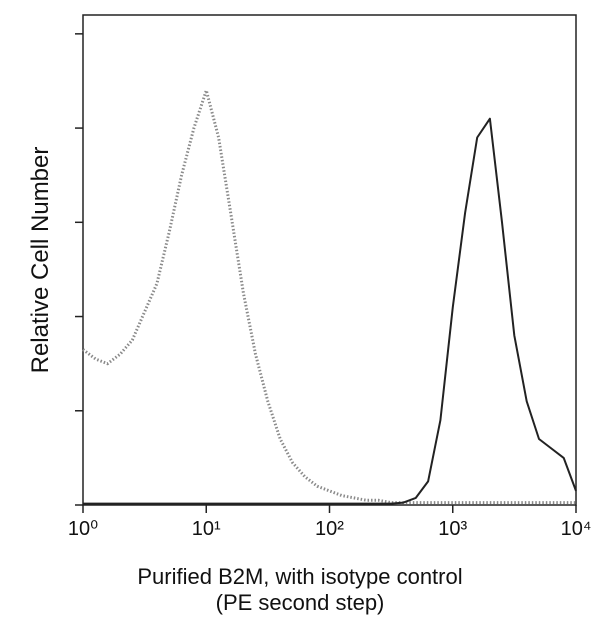 The height and width of the screenshot is (627, 600). Describe the element at coordinates (83, 529) in the screenshot. I see `x-tick-label: 10⁰` at that location.